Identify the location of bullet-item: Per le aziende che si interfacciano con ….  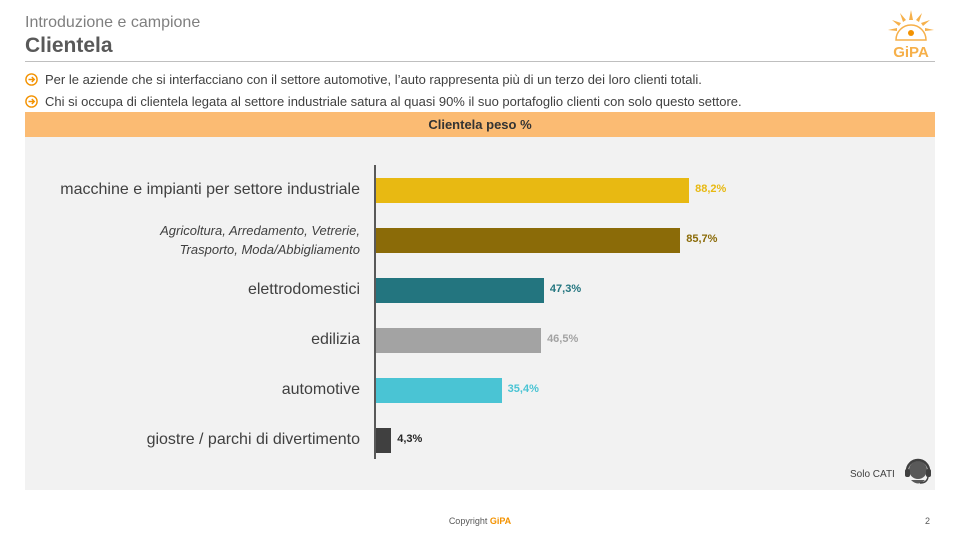
(480, 79).